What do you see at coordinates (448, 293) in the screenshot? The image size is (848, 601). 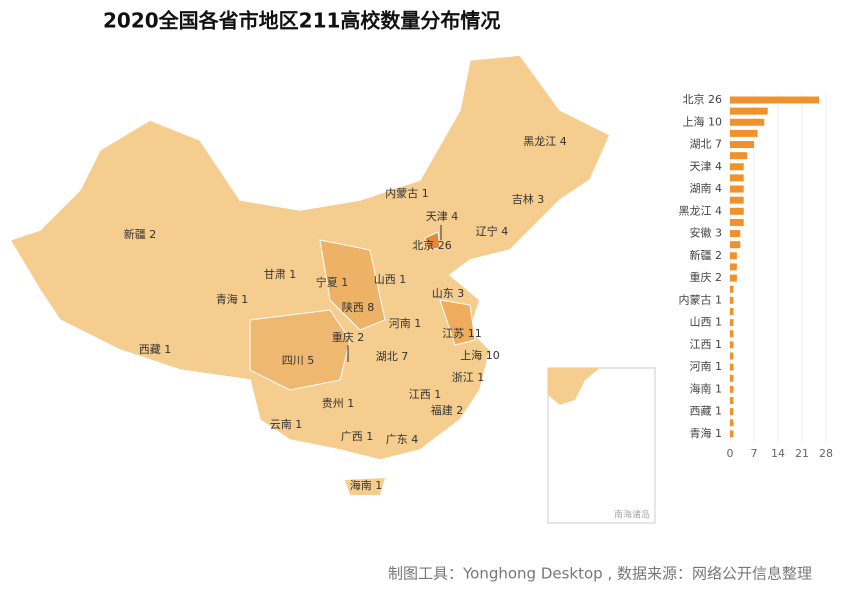 I see `map-label: 山东 3` at bounding box center [448, 293].